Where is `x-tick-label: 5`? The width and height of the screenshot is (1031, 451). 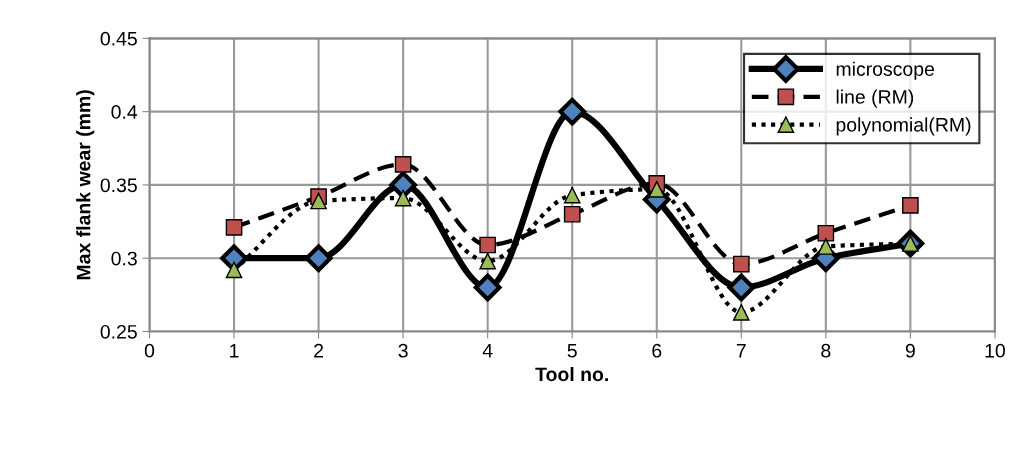 x-tick-label: 5 is located at coordinates (572, 351).